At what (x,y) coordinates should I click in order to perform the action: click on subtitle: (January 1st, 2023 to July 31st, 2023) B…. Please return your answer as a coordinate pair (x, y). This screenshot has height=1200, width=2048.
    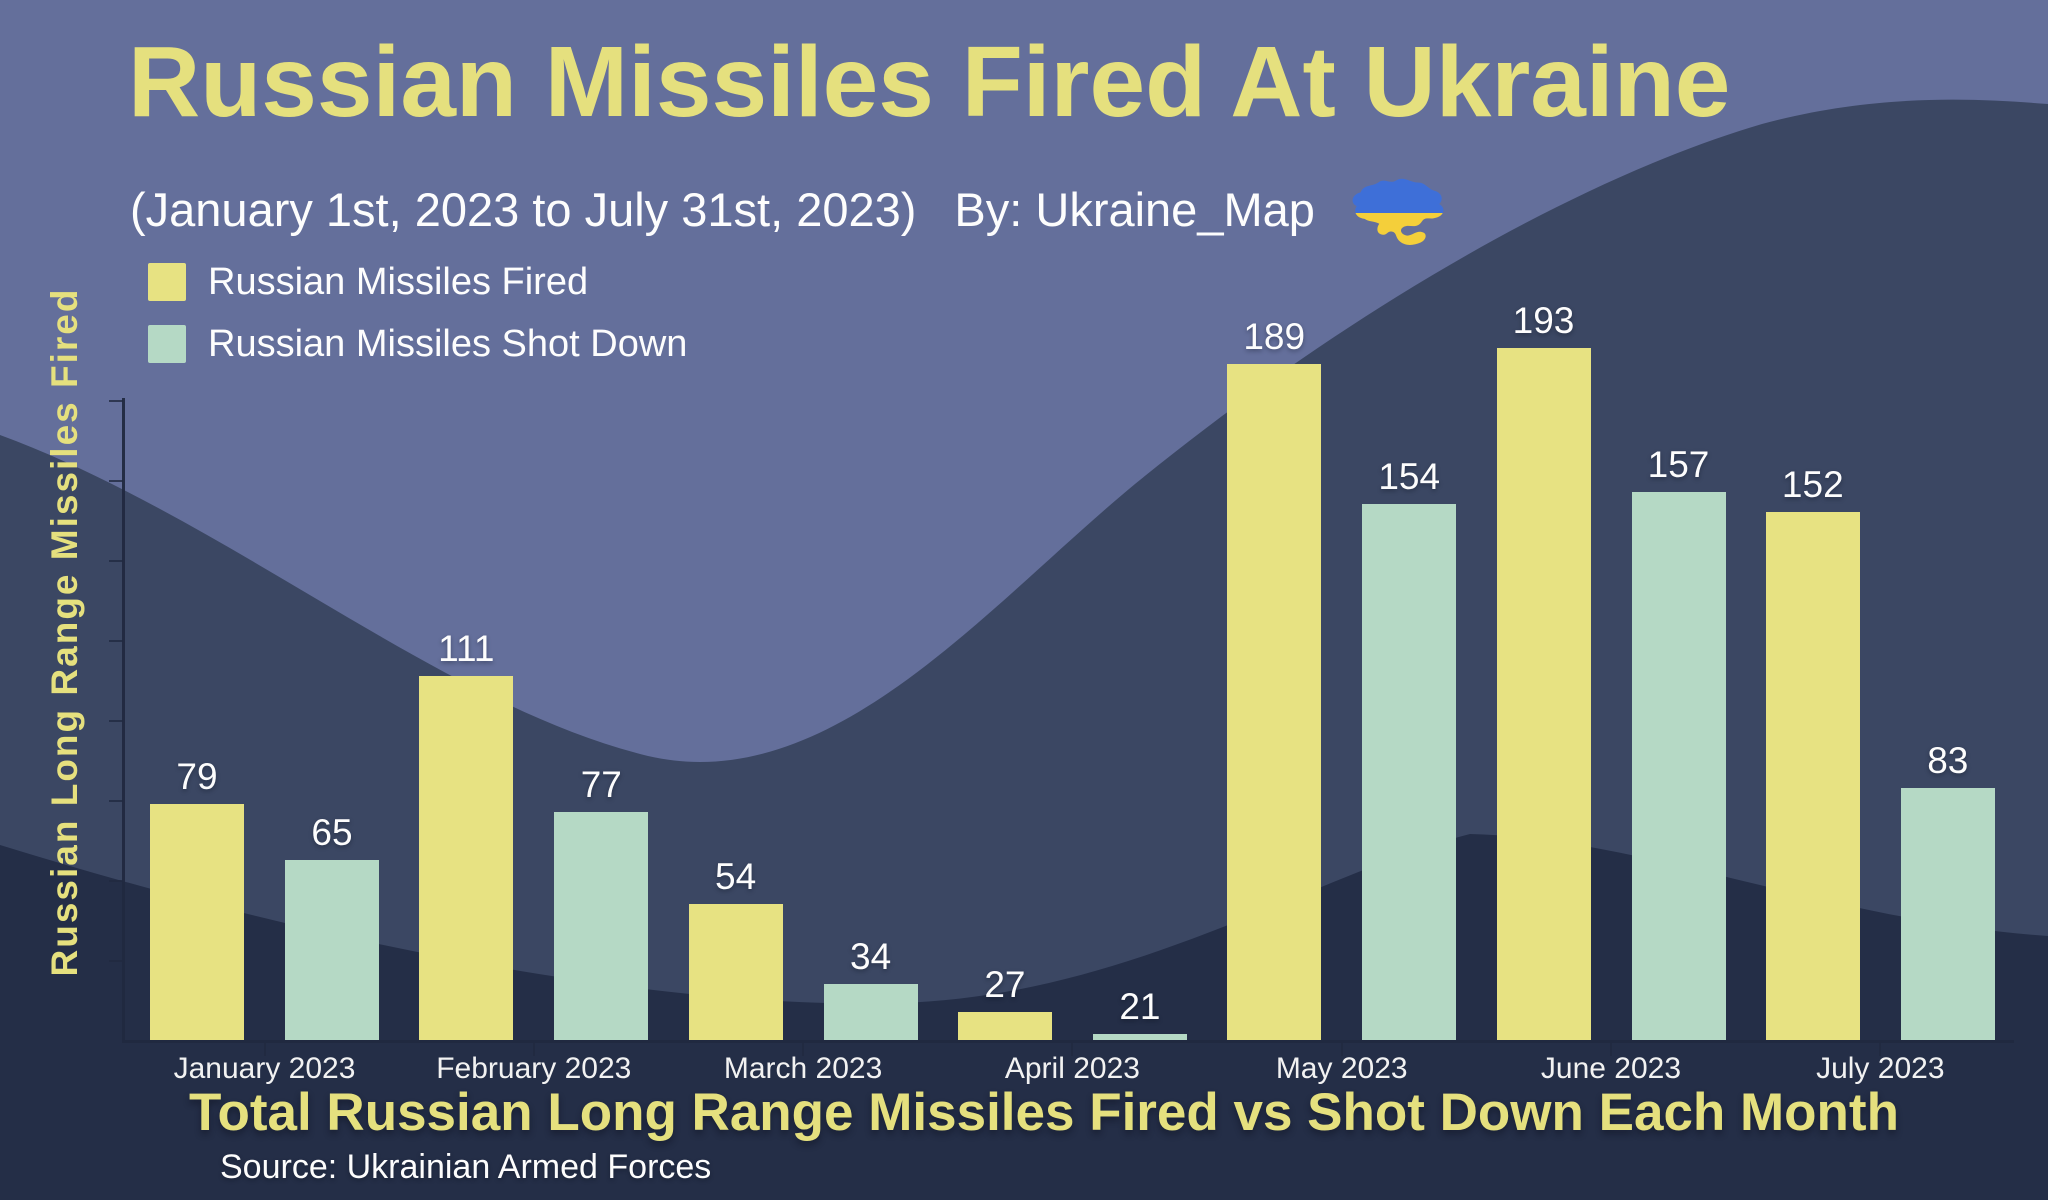
    Looking at the image, I should click on (793, 209).